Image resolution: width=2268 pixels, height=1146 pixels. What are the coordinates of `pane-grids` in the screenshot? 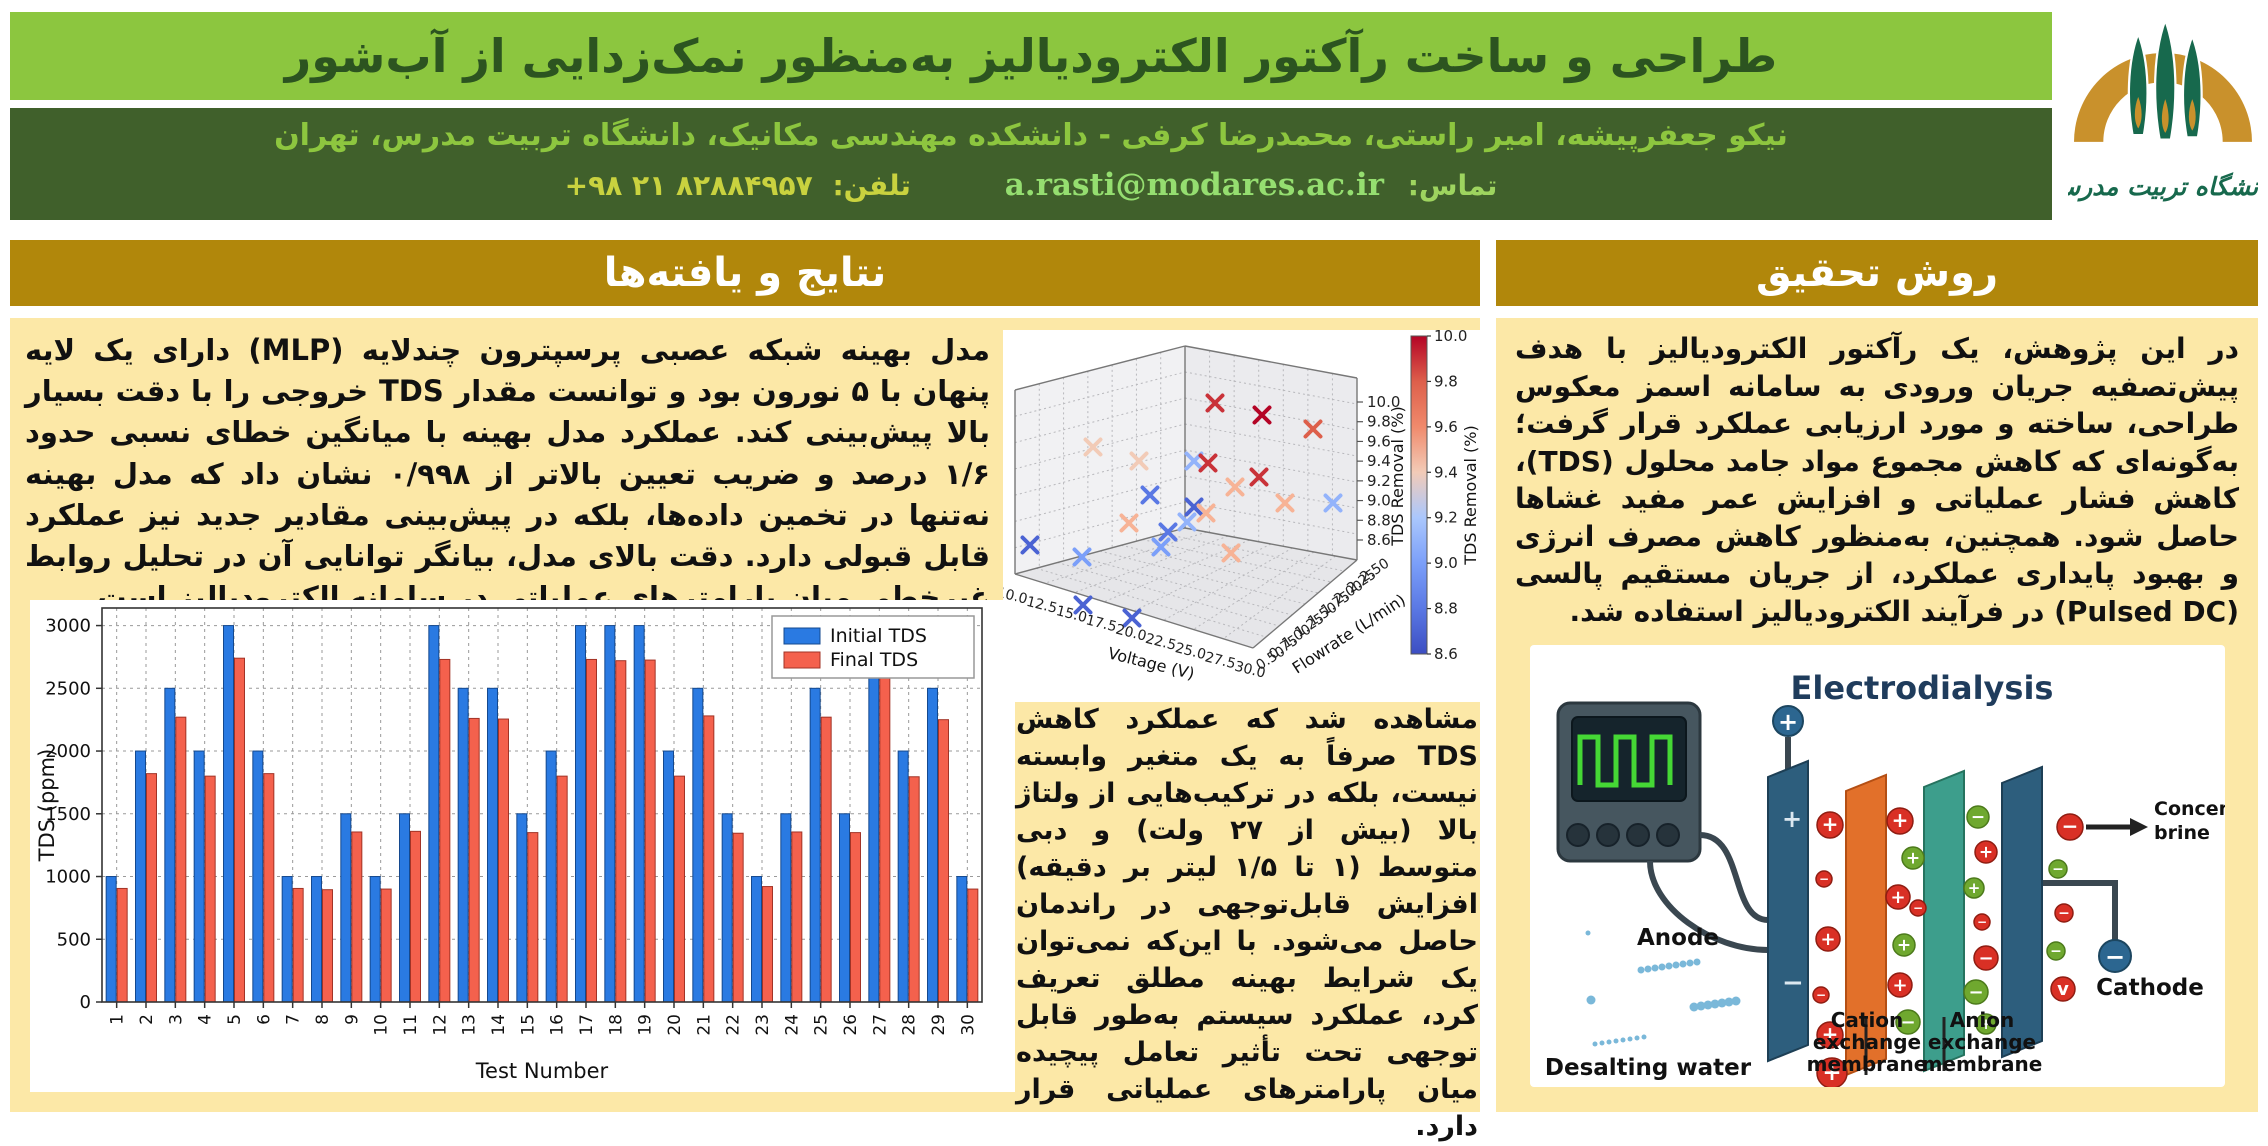 It's located at (1186, 495).